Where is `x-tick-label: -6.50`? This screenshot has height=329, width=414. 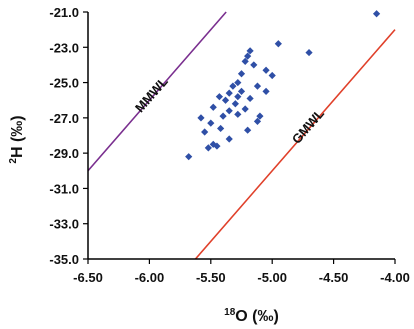
x-tick-label: -6.50 is located at coordinates (88, 277).